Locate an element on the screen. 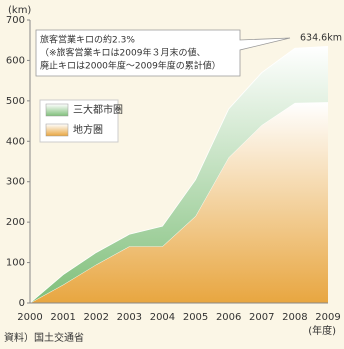  y-tick-label: 300 is located at coordinates (15, 182).